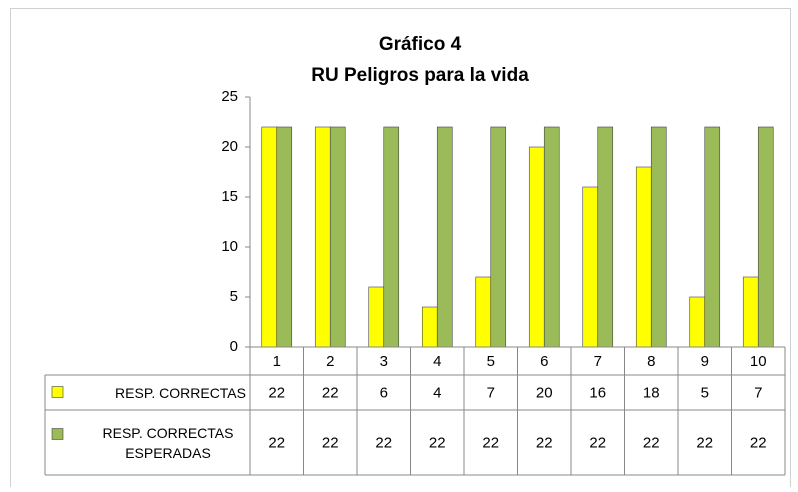  I want to click on table-value: 16, so click(597, 392).